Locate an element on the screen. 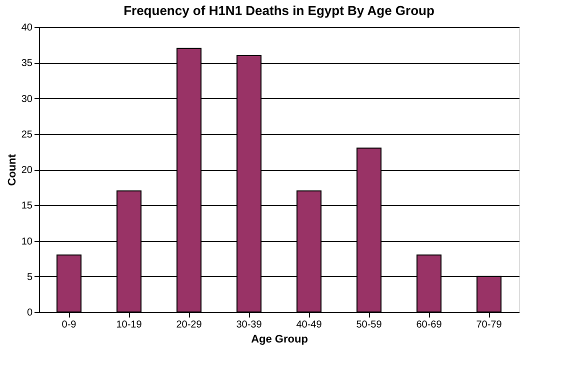 The width and height of the screenshot is (565, 381). x-tick-label: 20-29 is located at coordinates (189, 325).